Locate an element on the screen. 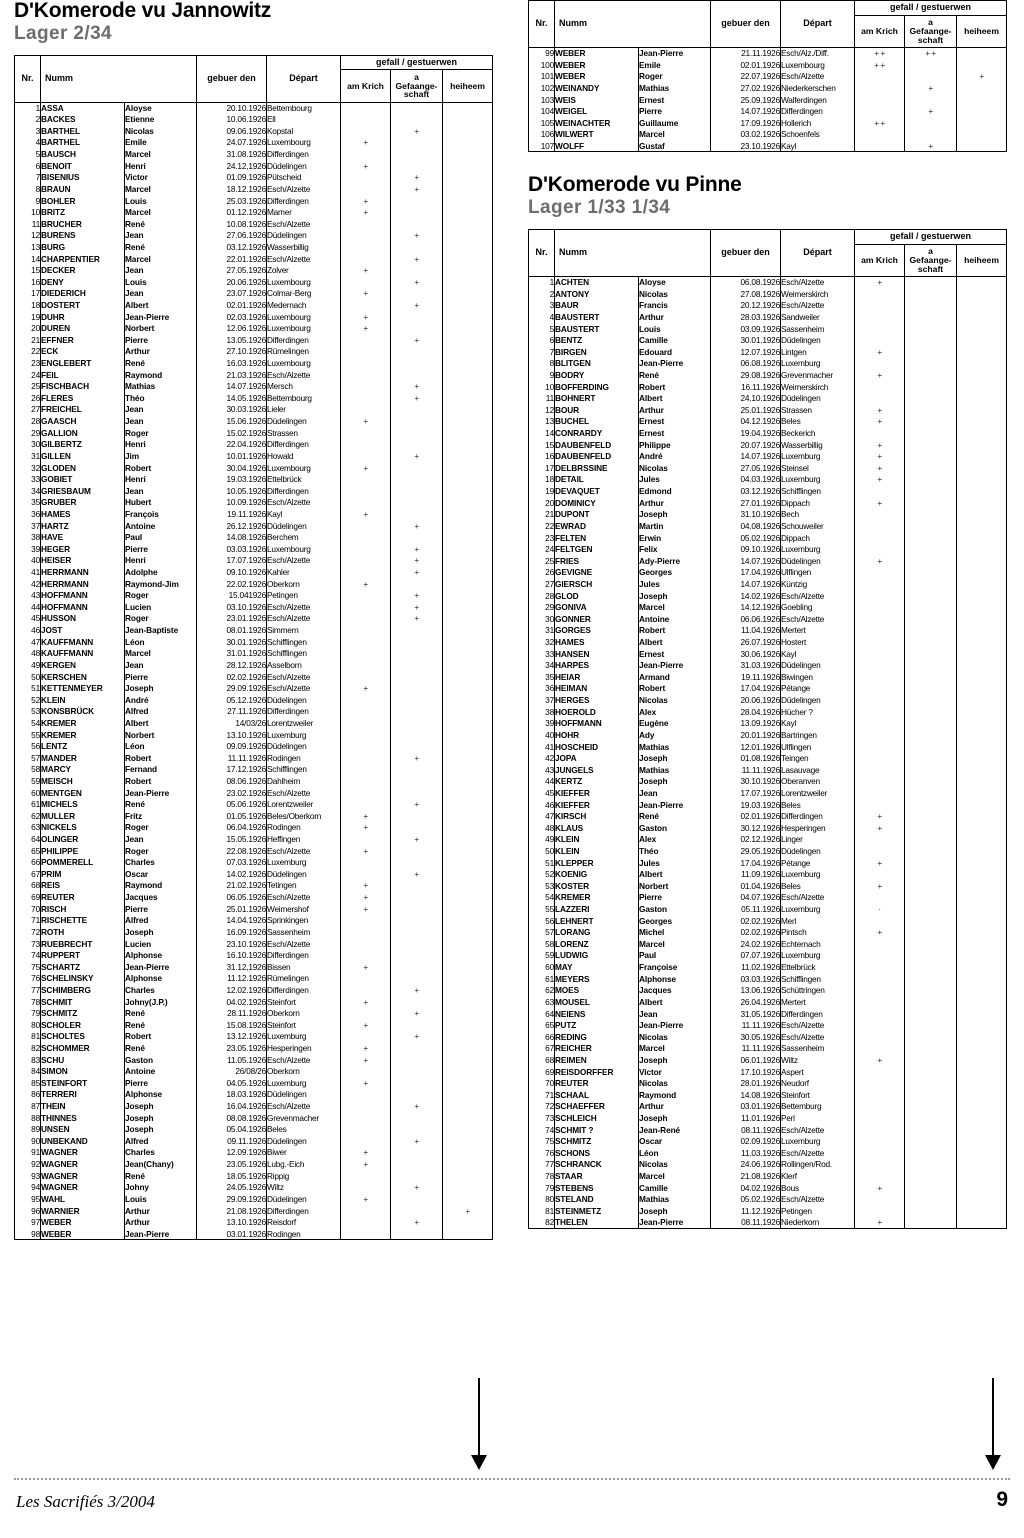 Image resolution: width=1024 pixels, height=1538 pixels. row-nr: 32 is located at coordinates (541, 642).